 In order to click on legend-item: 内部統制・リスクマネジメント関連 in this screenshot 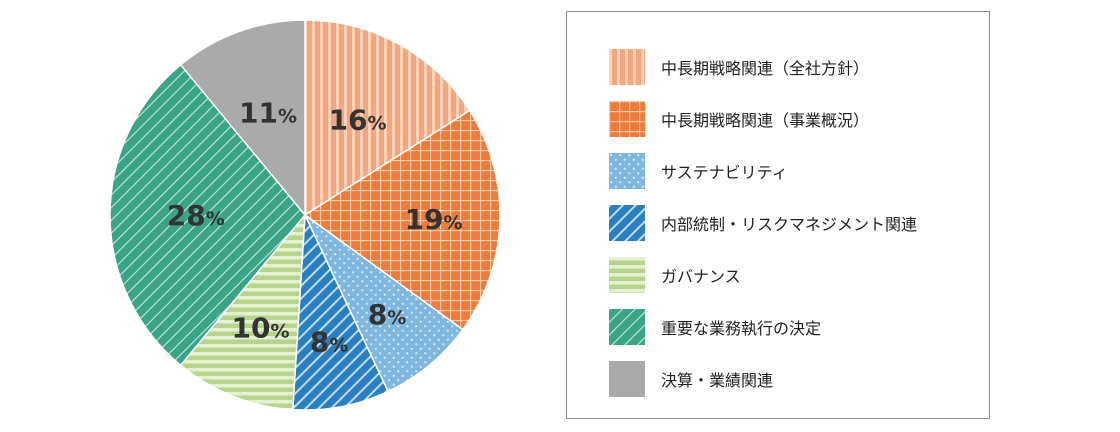, I will do `click(763, 223)`.